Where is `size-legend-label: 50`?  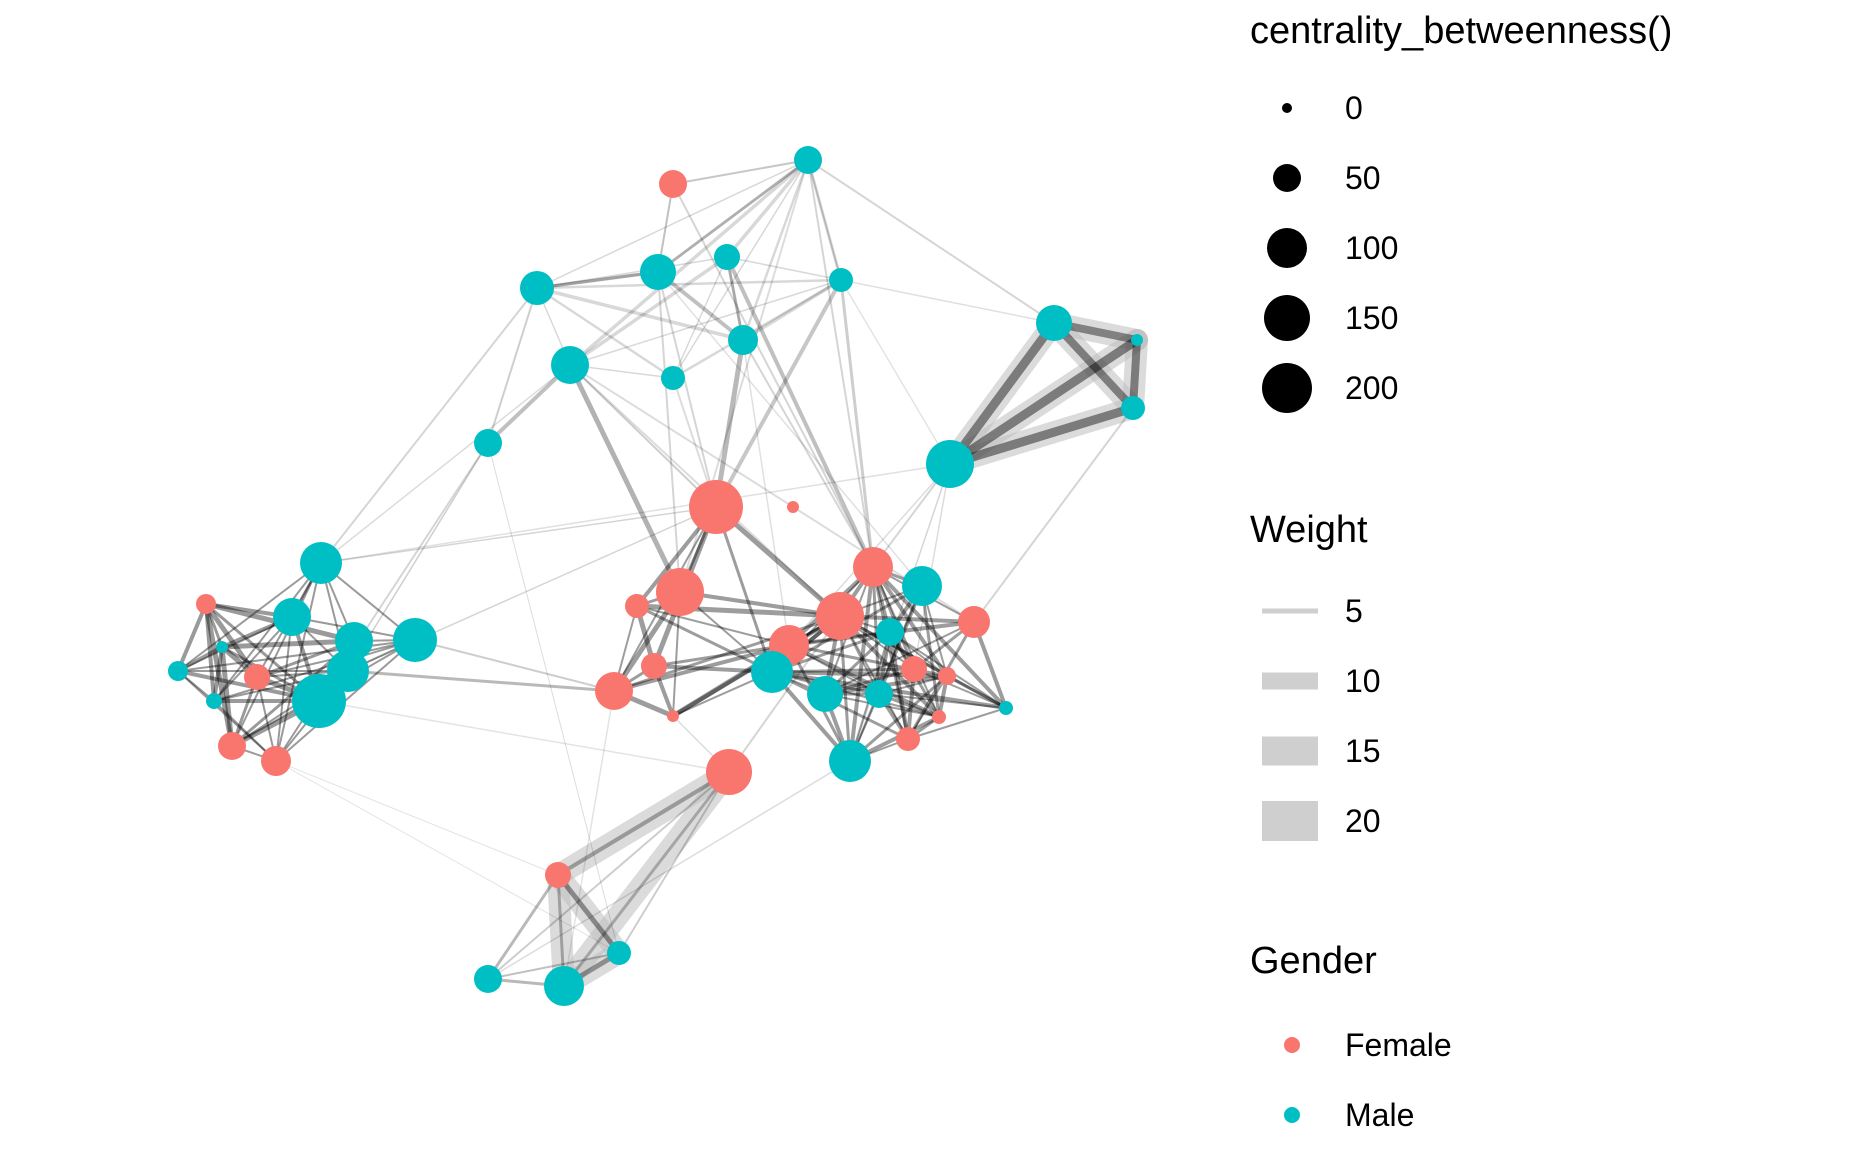
size-legend-label: 50 is located at coordinates (1363, 178).